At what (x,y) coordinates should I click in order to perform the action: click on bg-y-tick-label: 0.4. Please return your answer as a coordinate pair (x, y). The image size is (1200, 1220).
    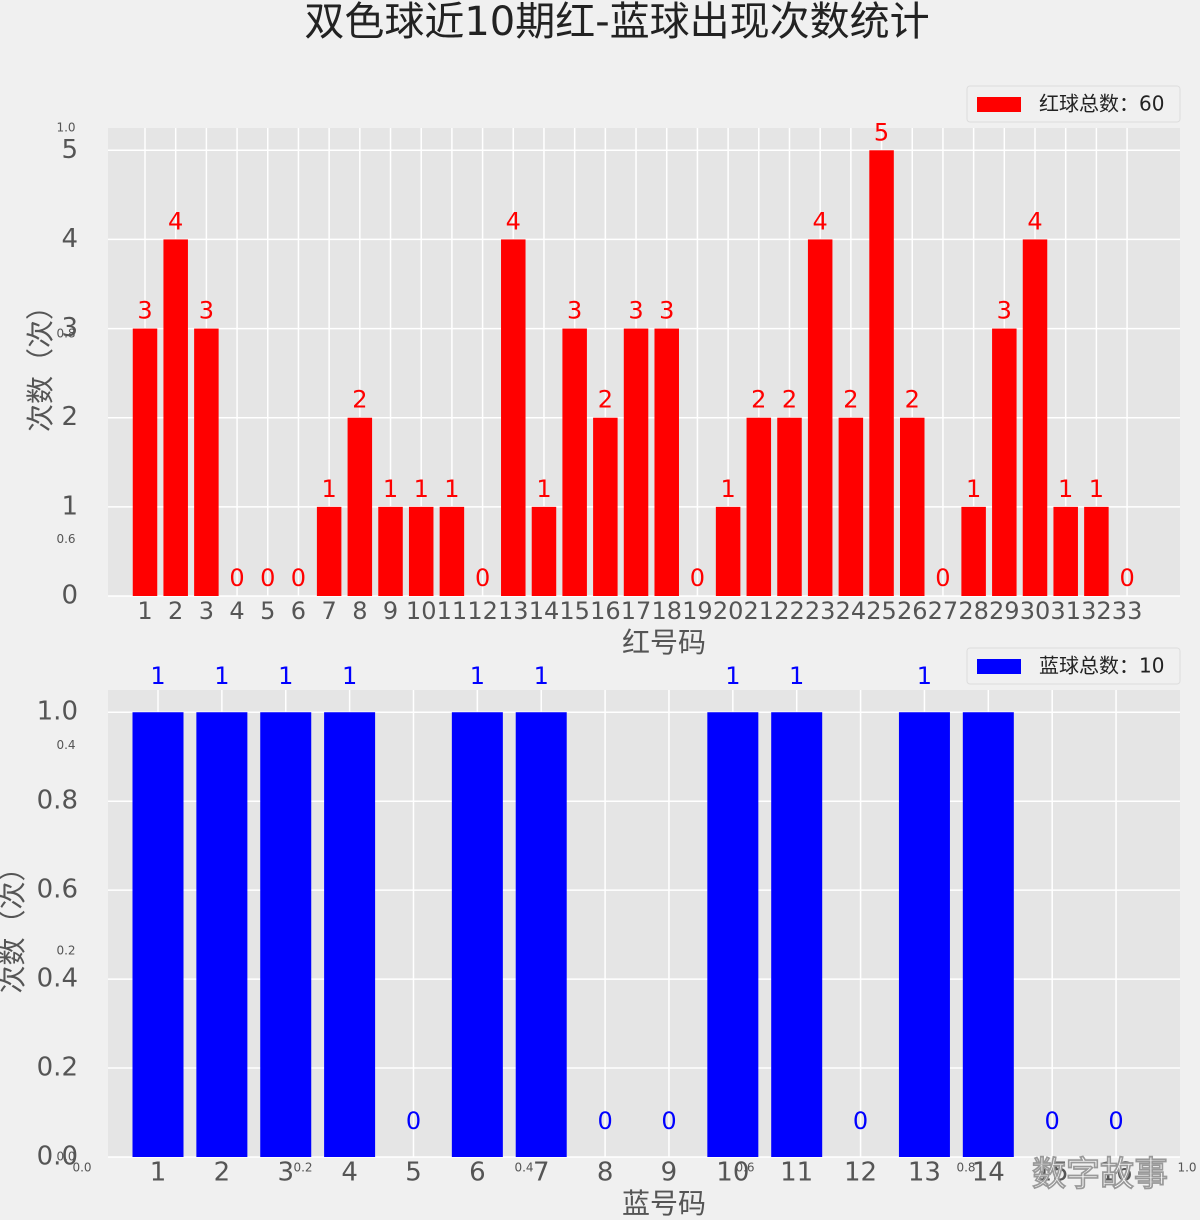
    Looking at the image, I should click on (65, 745).